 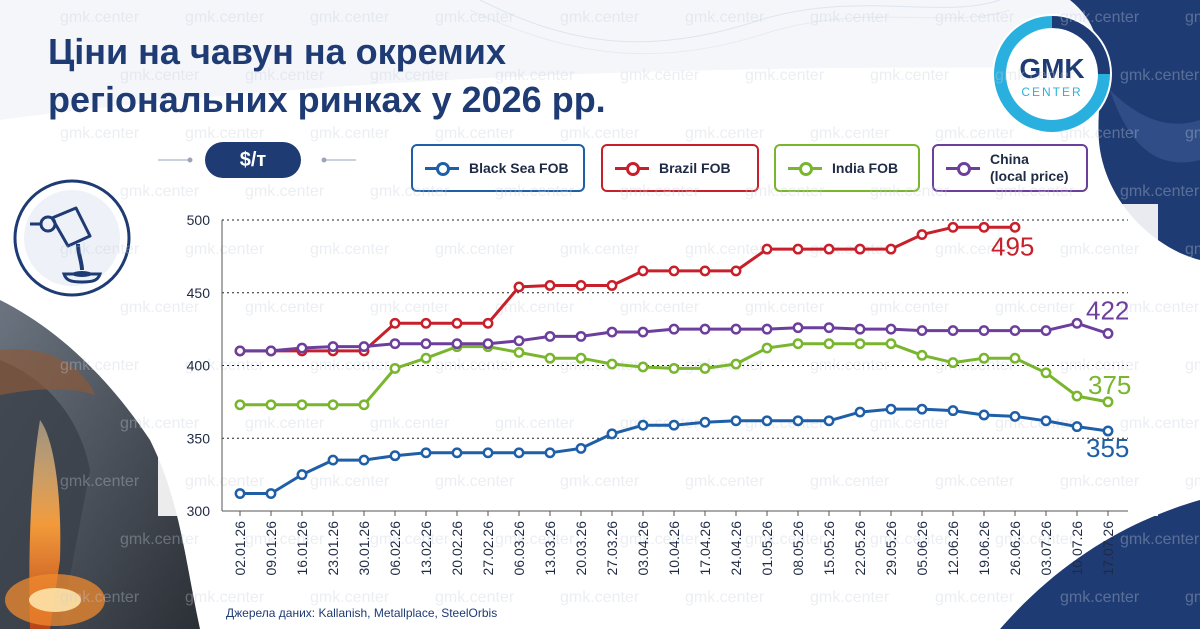 I want to click on legend-label: India FOB, so click(x=865, y=167).